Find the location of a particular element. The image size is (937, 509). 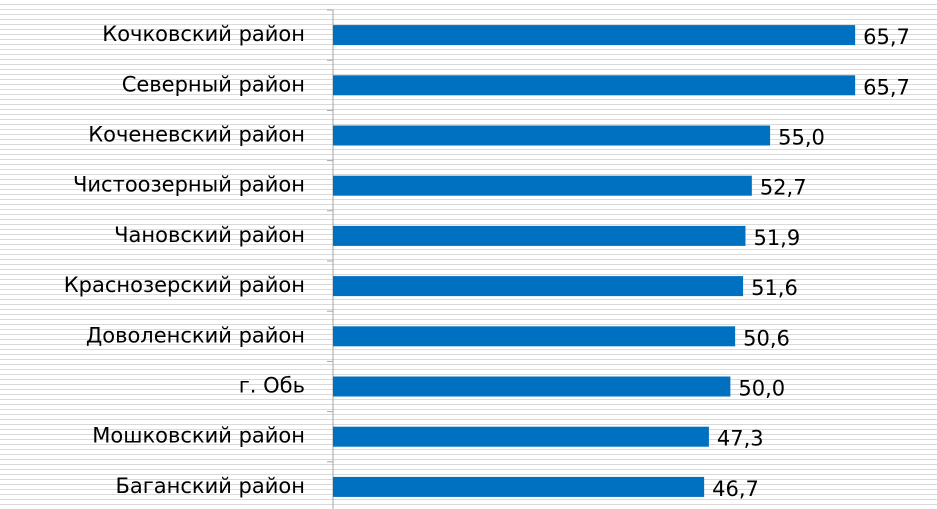

y-tick-label: Кочковский район is located at coordinates (203, 34).